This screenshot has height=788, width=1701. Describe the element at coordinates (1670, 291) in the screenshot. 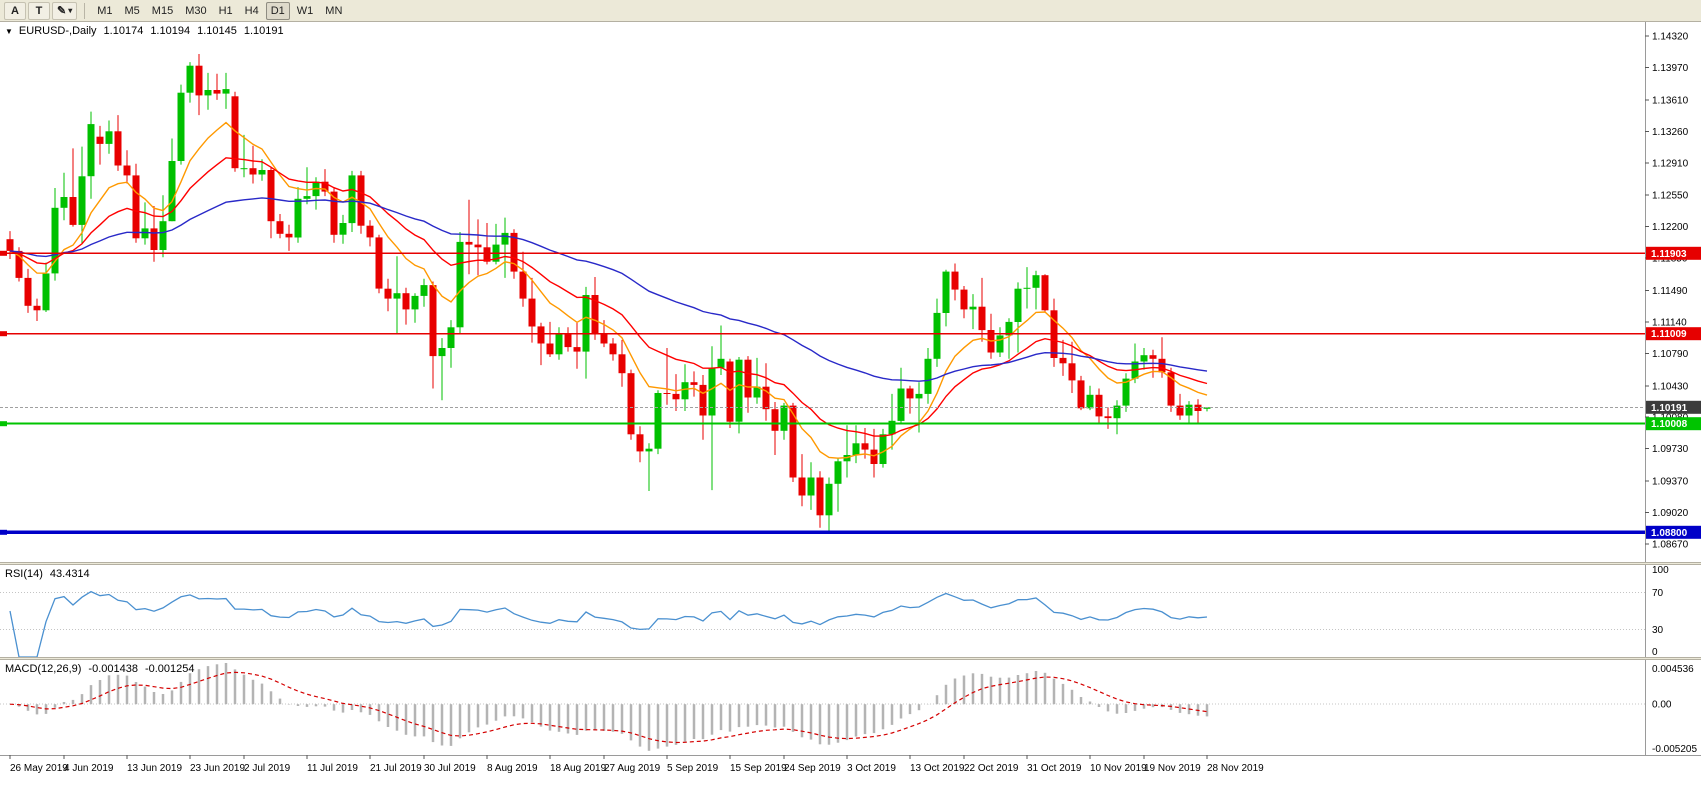

I see `price-tick-label: 1.11490` at that location.